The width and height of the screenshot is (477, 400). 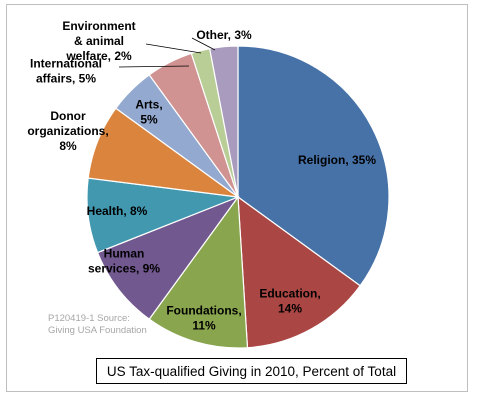 What do you see at coordinates (154, 66) in the screenshot?
I see `leader-line-international-affairs` at bounding box center [154, 66].